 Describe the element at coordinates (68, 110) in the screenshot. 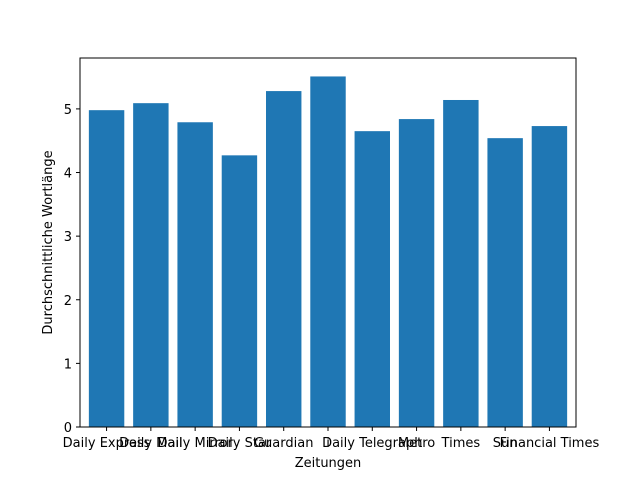

I see `y-tick-label: 5` at that location.